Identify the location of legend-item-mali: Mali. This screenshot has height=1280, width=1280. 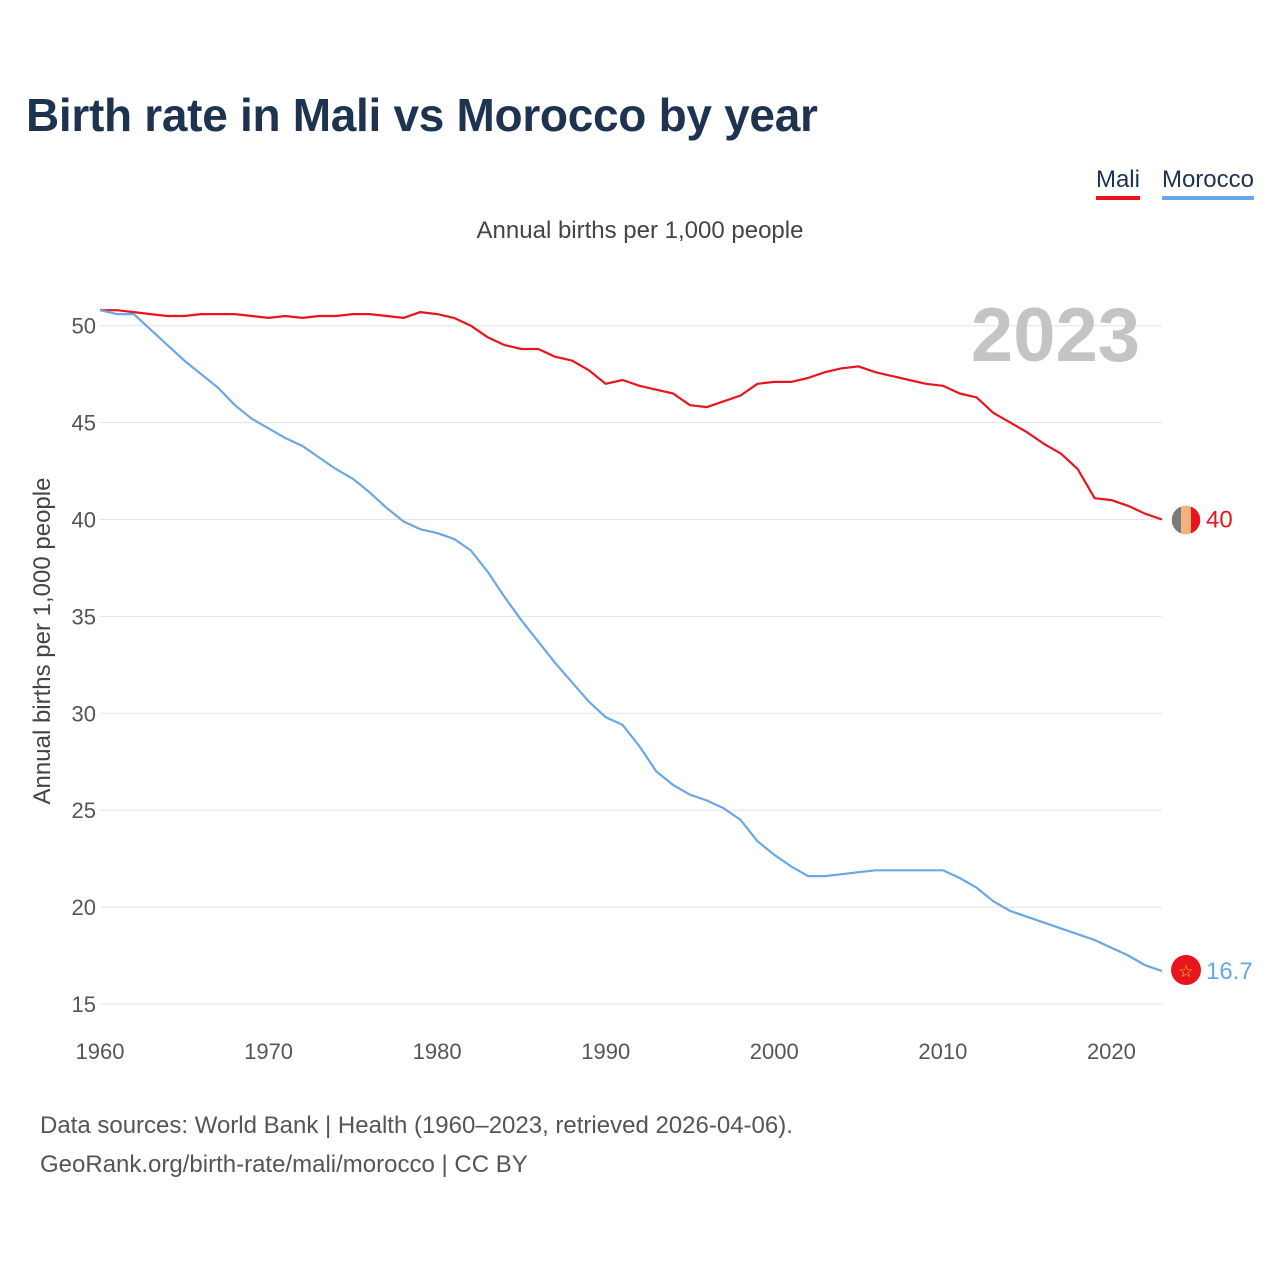
(1117, 183).